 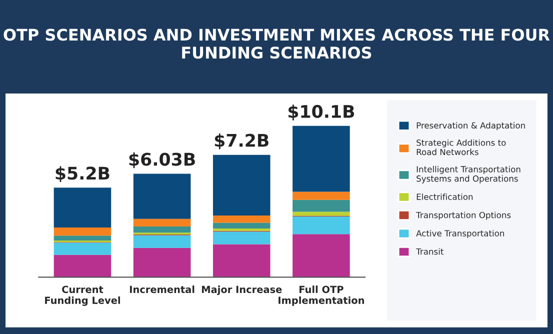 What do you see at coordinates (242, 291) in the screenshot?
I see `x-tick-label: Major Increase` at bounding box center [242, 291].